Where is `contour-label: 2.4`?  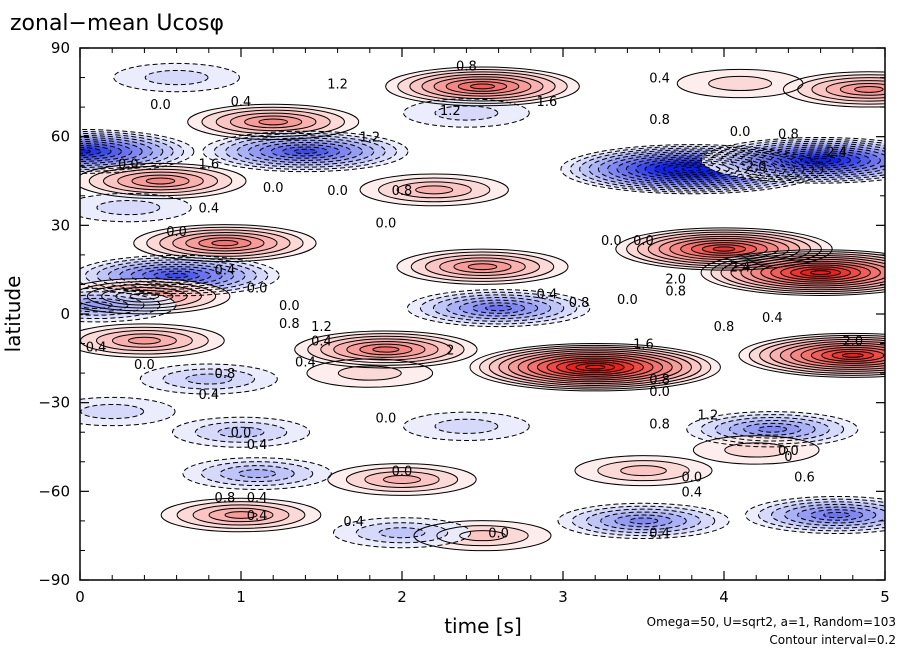 contour-label: 2.4 is located at coordinates (836, 152).